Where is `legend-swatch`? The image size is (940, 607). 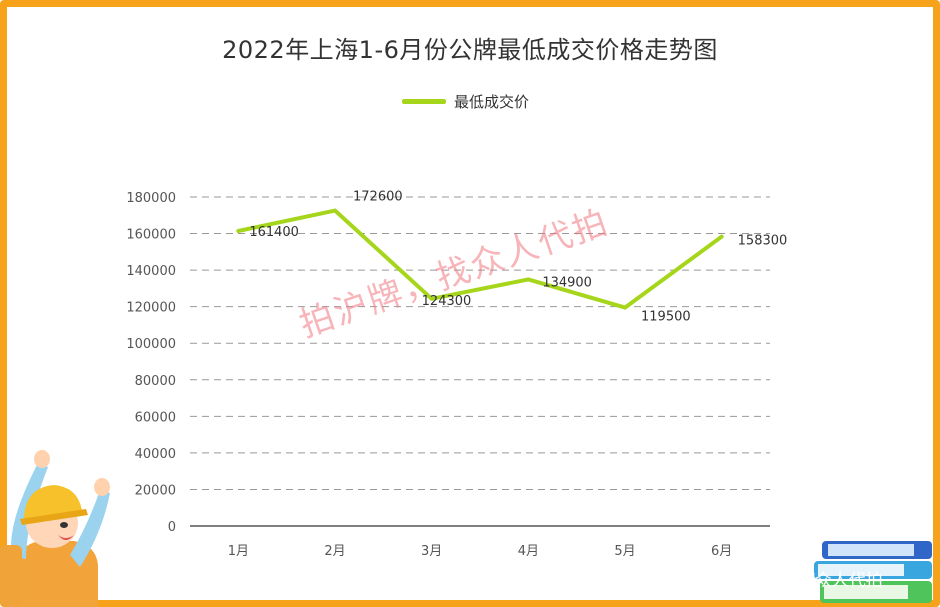
legend-swatch is located at coordinates (424, 101).